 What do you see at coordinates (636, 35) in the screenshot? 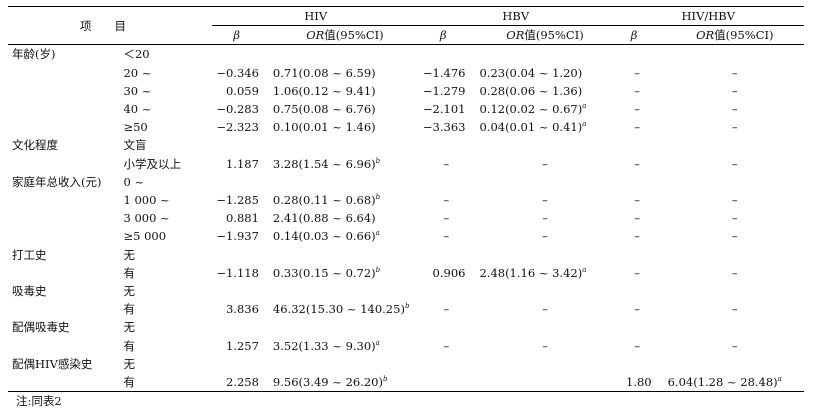
I see `header-co-beta: β` at bounding box center [636, 35].